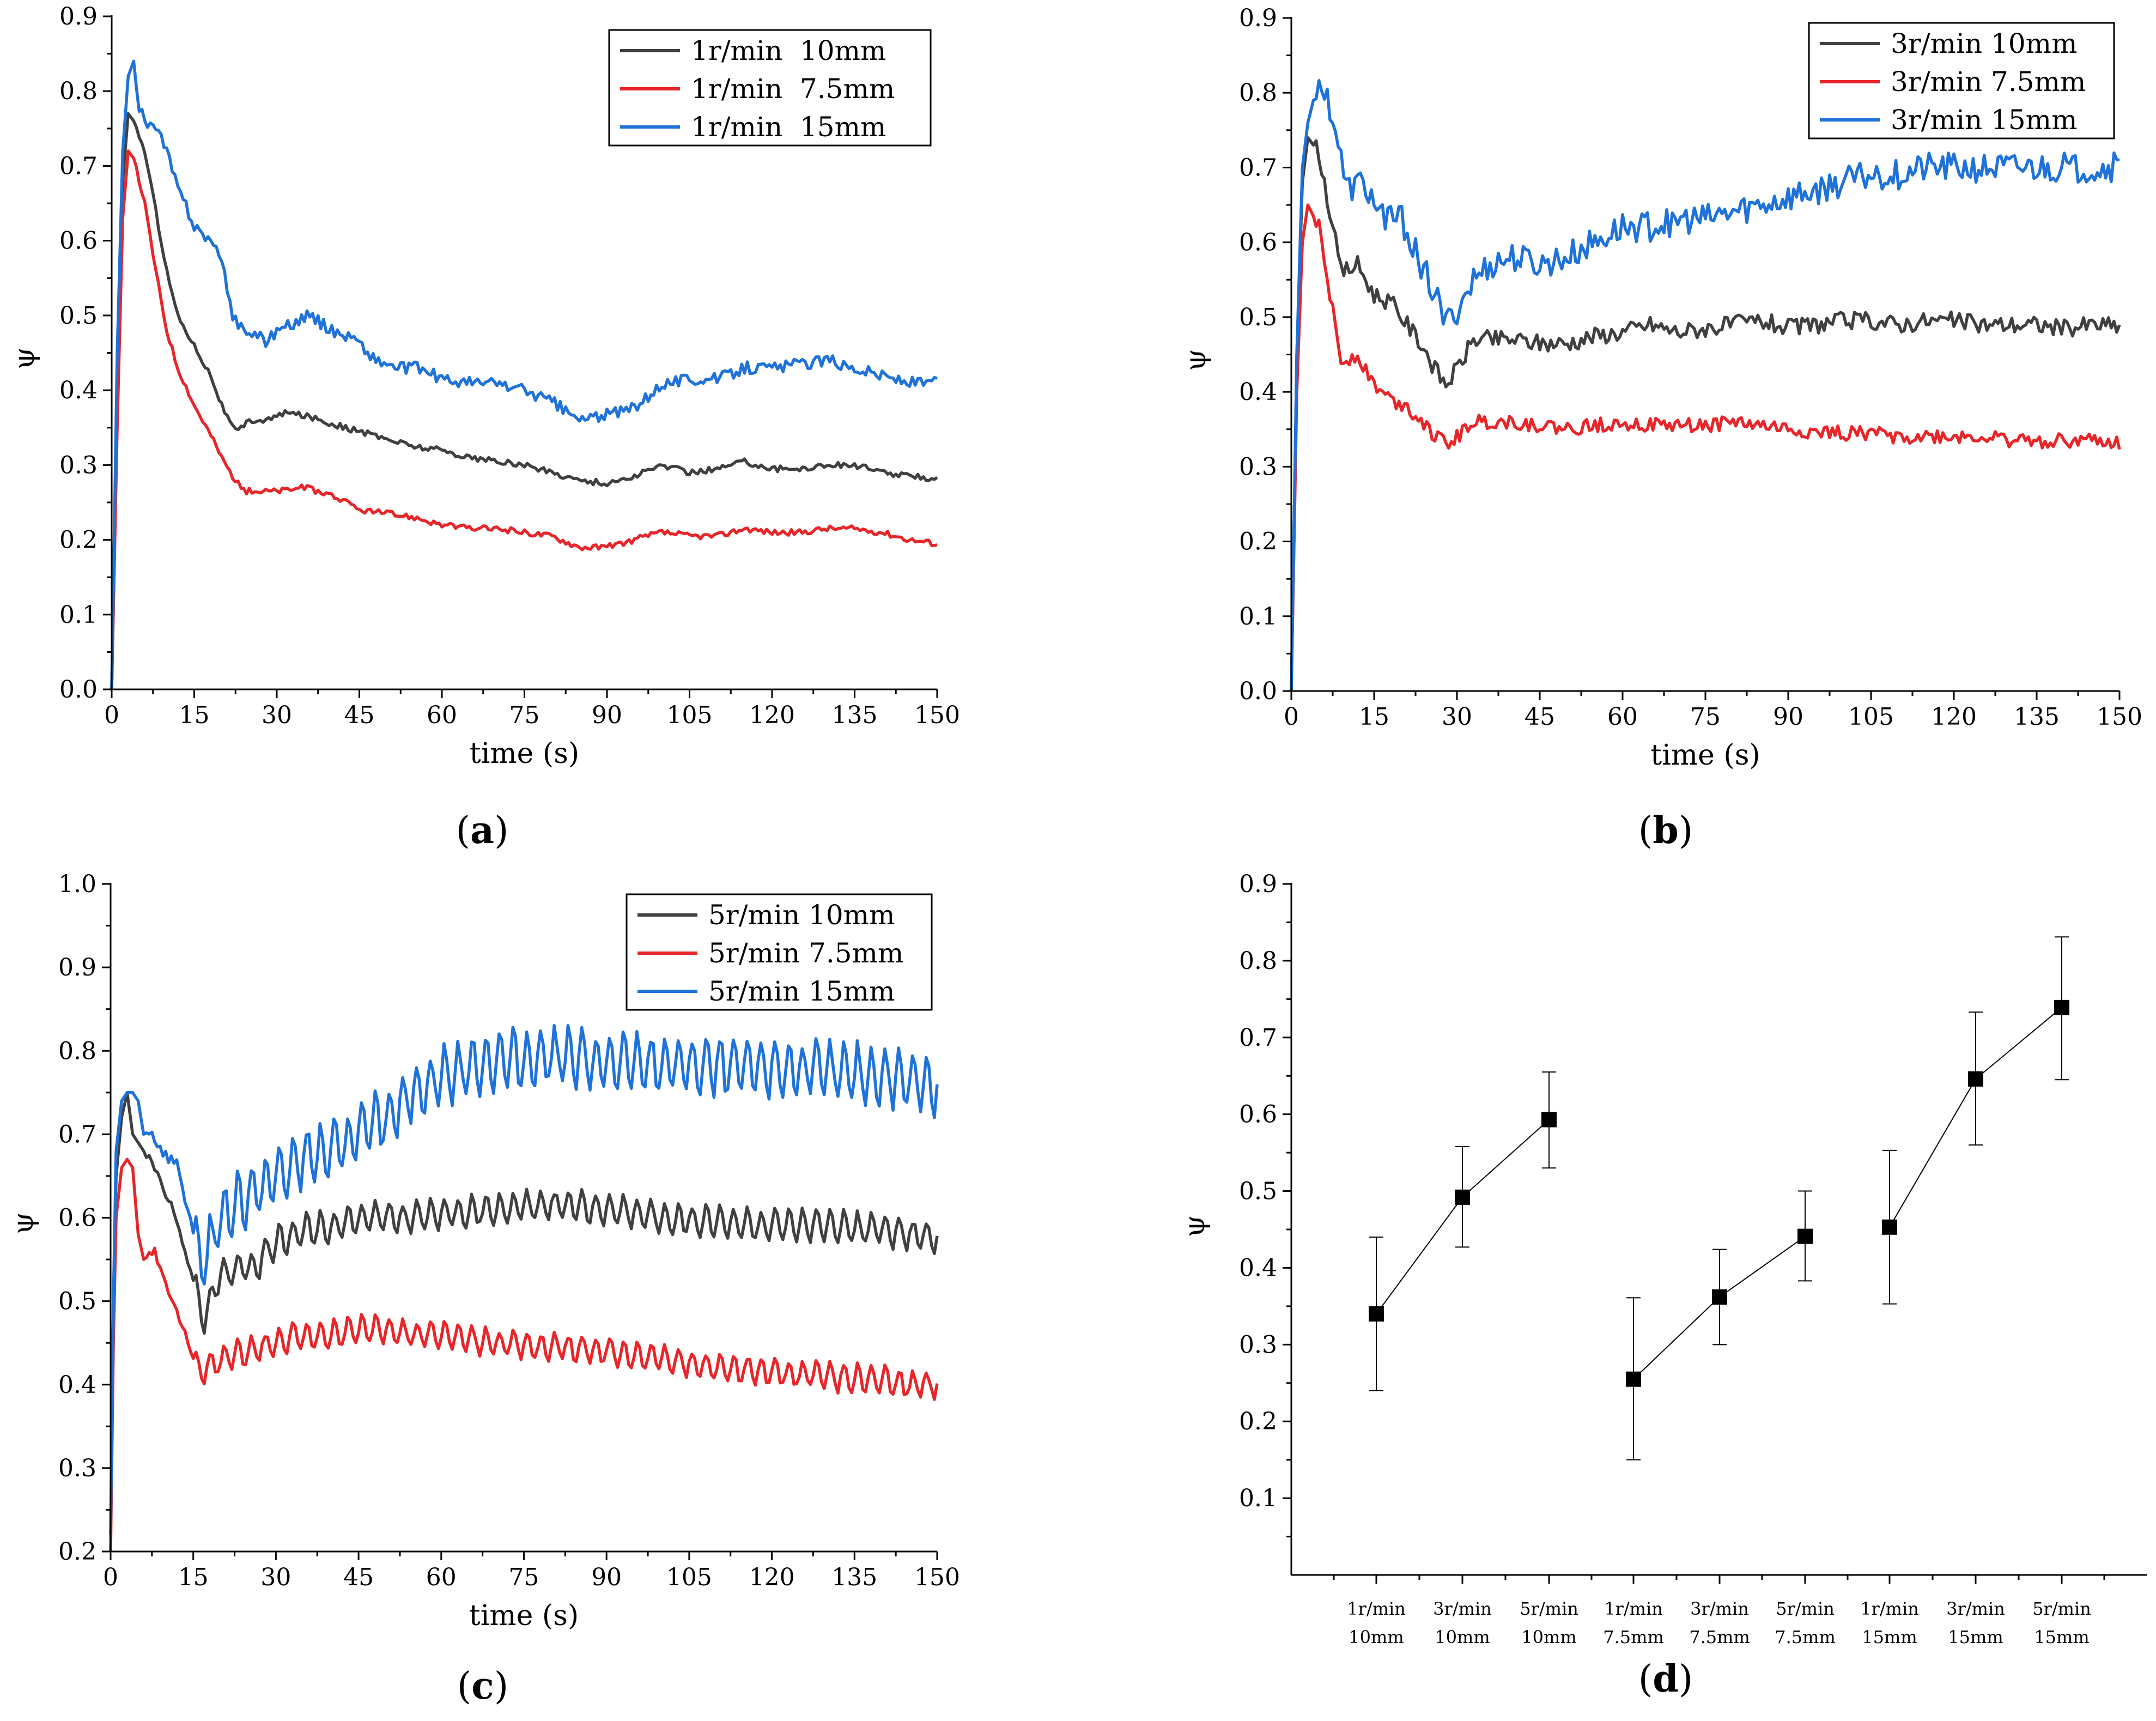 This screenshot has height=1721, width=2156. What do you see at coordinates (24, 358) in the screenshot?
I see `y-axis-title: ψ` at bounding box center [24, 358].